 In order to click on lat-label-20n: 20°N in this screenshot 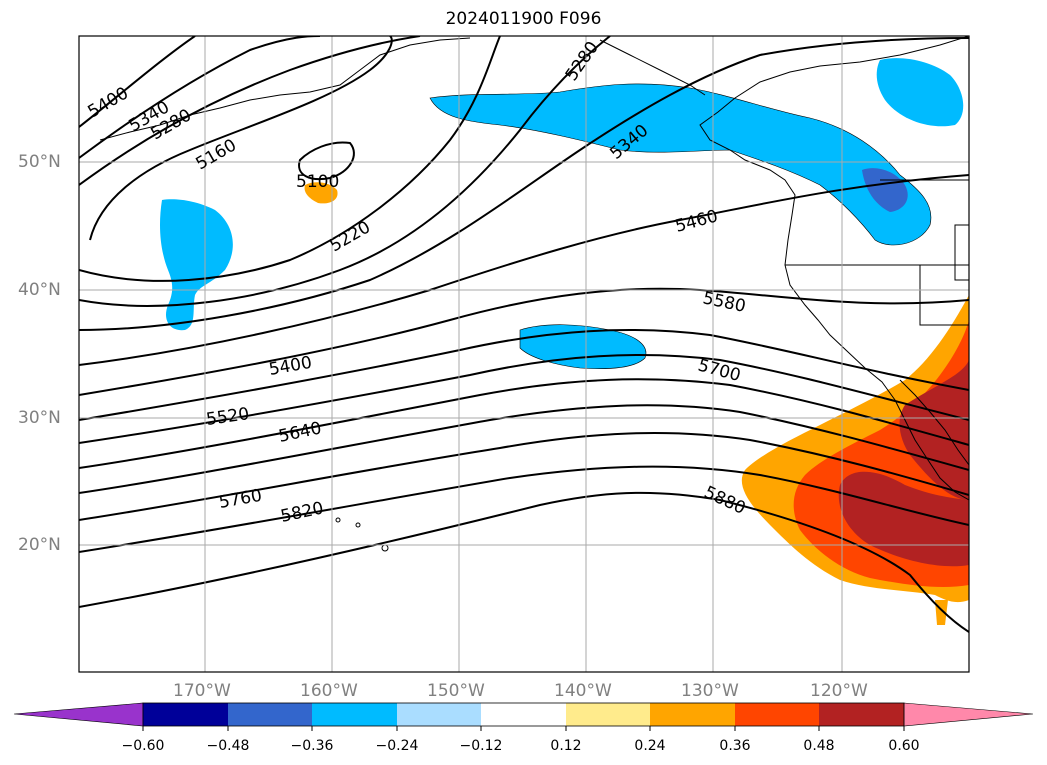, I will do `click(39, 545)`.